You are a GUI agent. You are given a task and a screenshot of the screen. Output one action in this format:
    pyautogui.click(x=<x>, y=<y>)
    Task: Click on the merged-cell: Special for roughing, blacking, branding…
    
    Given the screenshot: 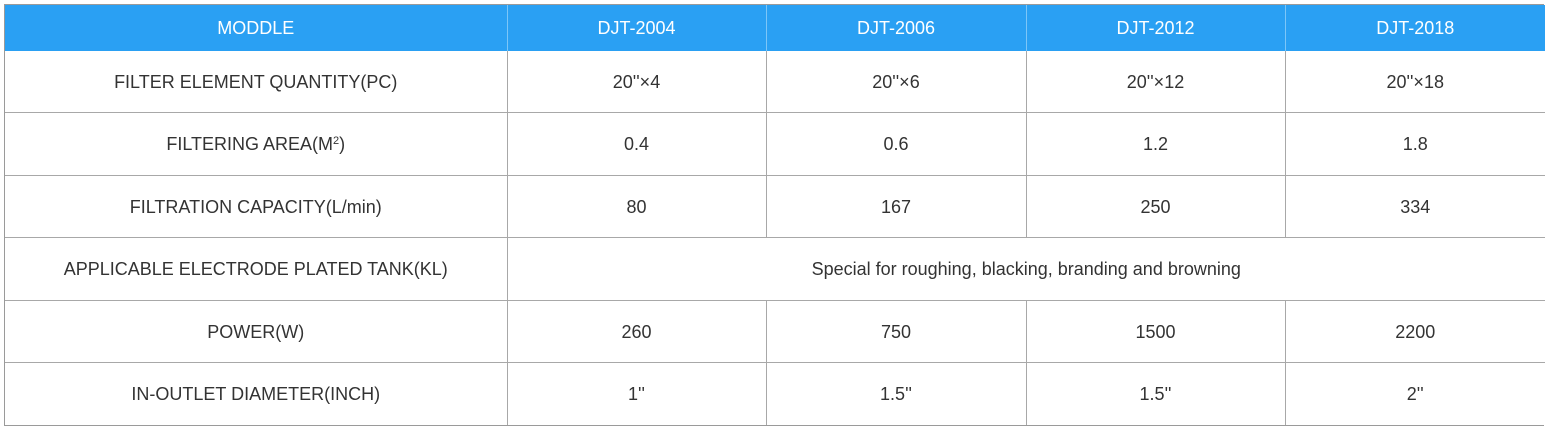 What is the action you would take?
    pyautogui.click(x=1025, y=269)
    